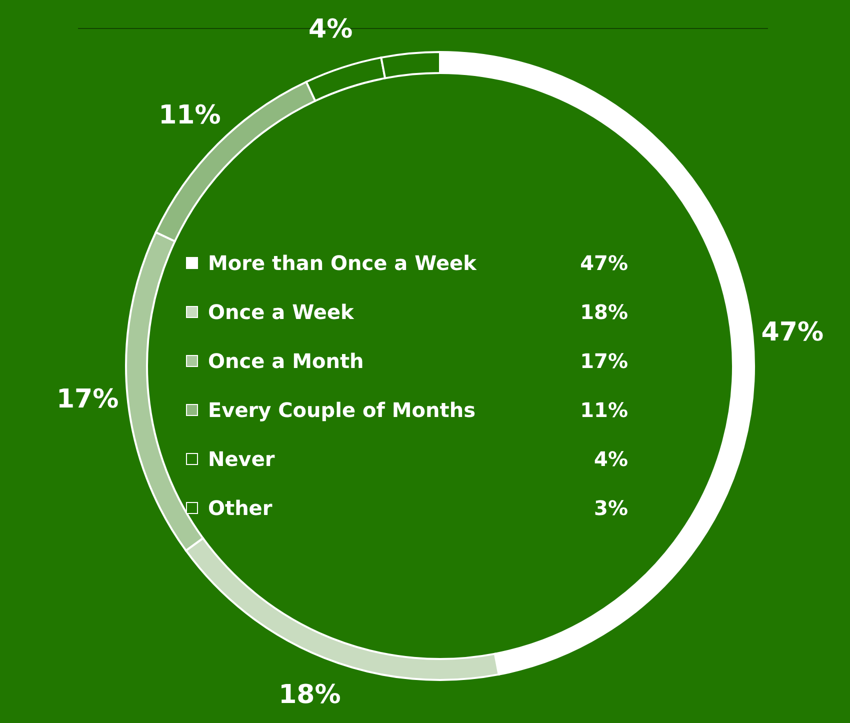 Image resolution: width=850 pixels, height=723 pixels. Describe the element at coordinates (240, 508) in the screenshot. I see `legend-label: Other` at that location.